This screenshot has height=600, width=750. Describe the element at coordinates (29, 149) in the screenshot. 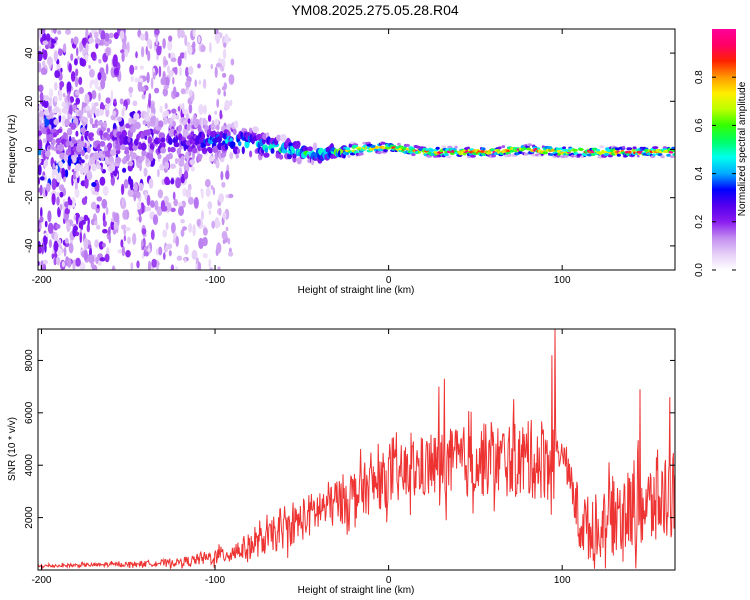

I see `spectrogram-y-tick-label: 0` at that location.